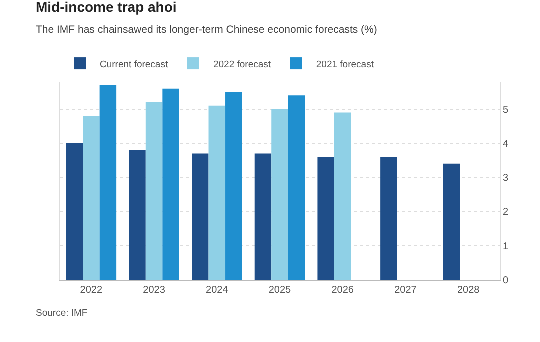  I want to click on legend-label: 2022 forecast, so click(242, 64).